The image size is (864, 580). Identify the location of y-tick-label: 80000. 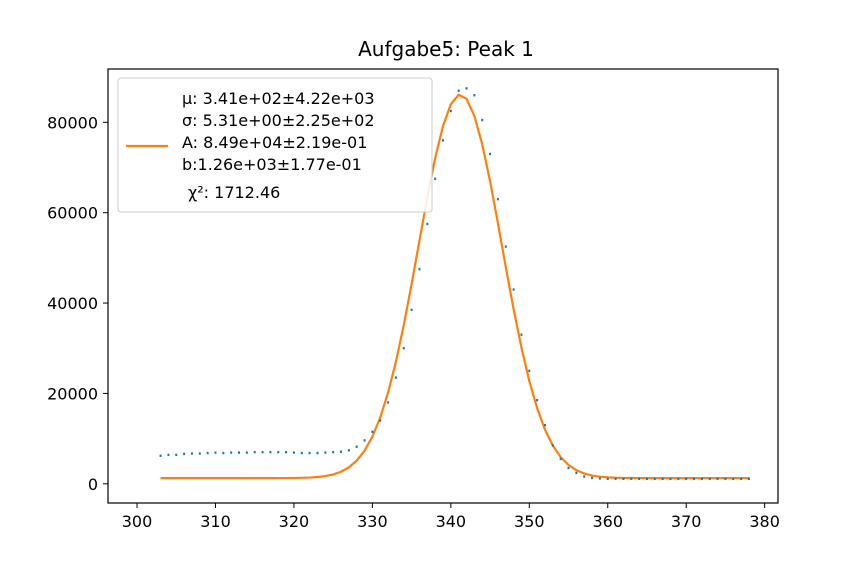
(72, 122).